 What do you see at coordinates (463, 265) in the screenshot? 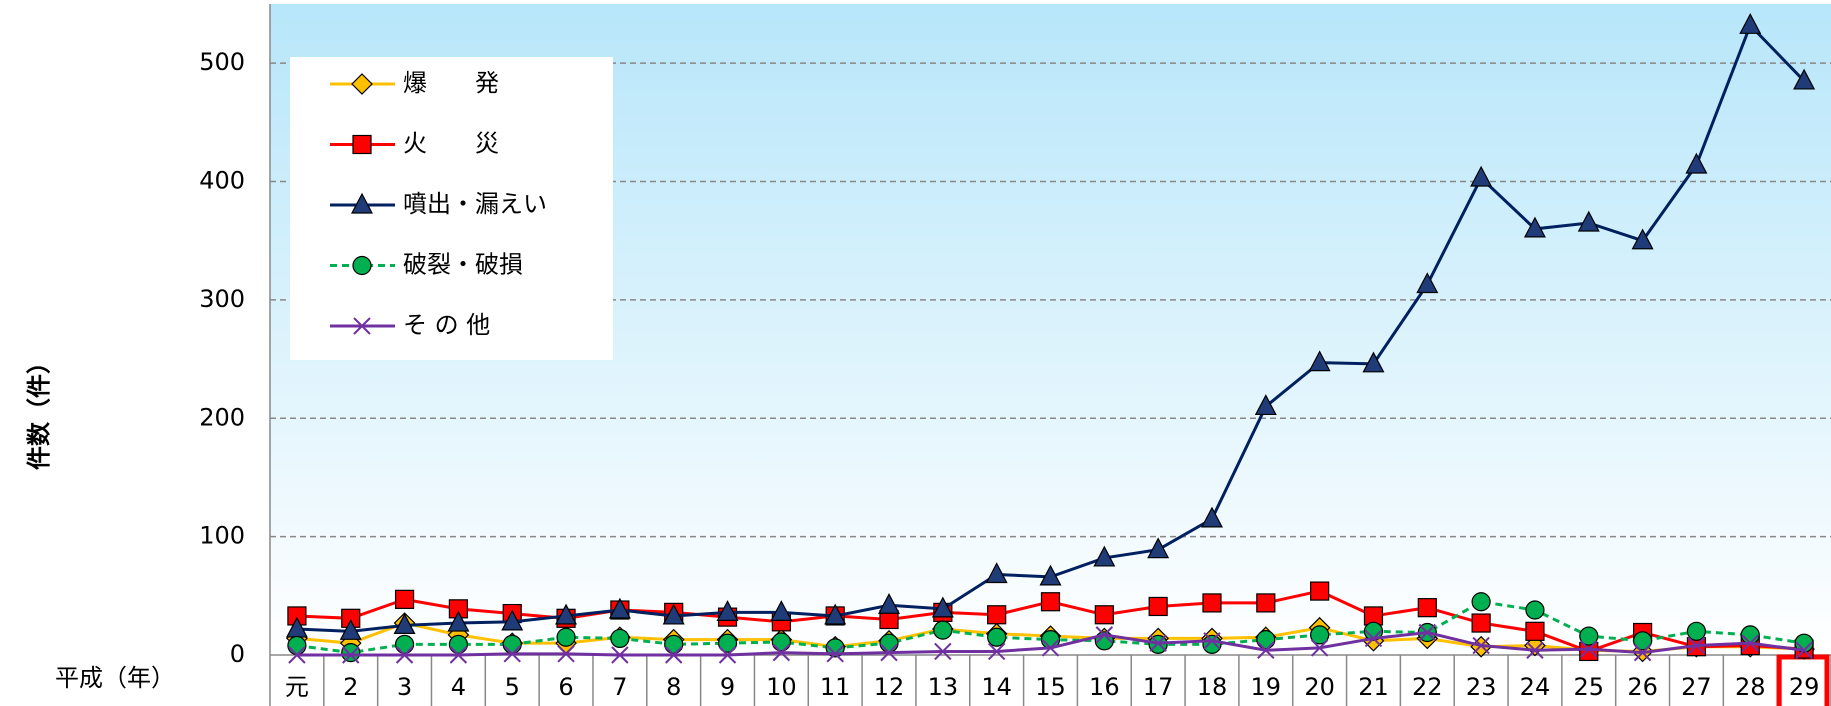
I see `legend-label: 破裂・破損` at bounding box center [463, 265].